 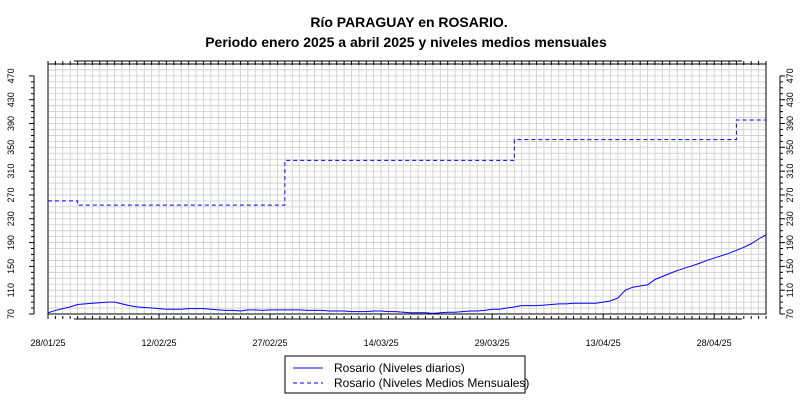 I want to click on y-tick-label-right: 190, so click(x=790, y=242).